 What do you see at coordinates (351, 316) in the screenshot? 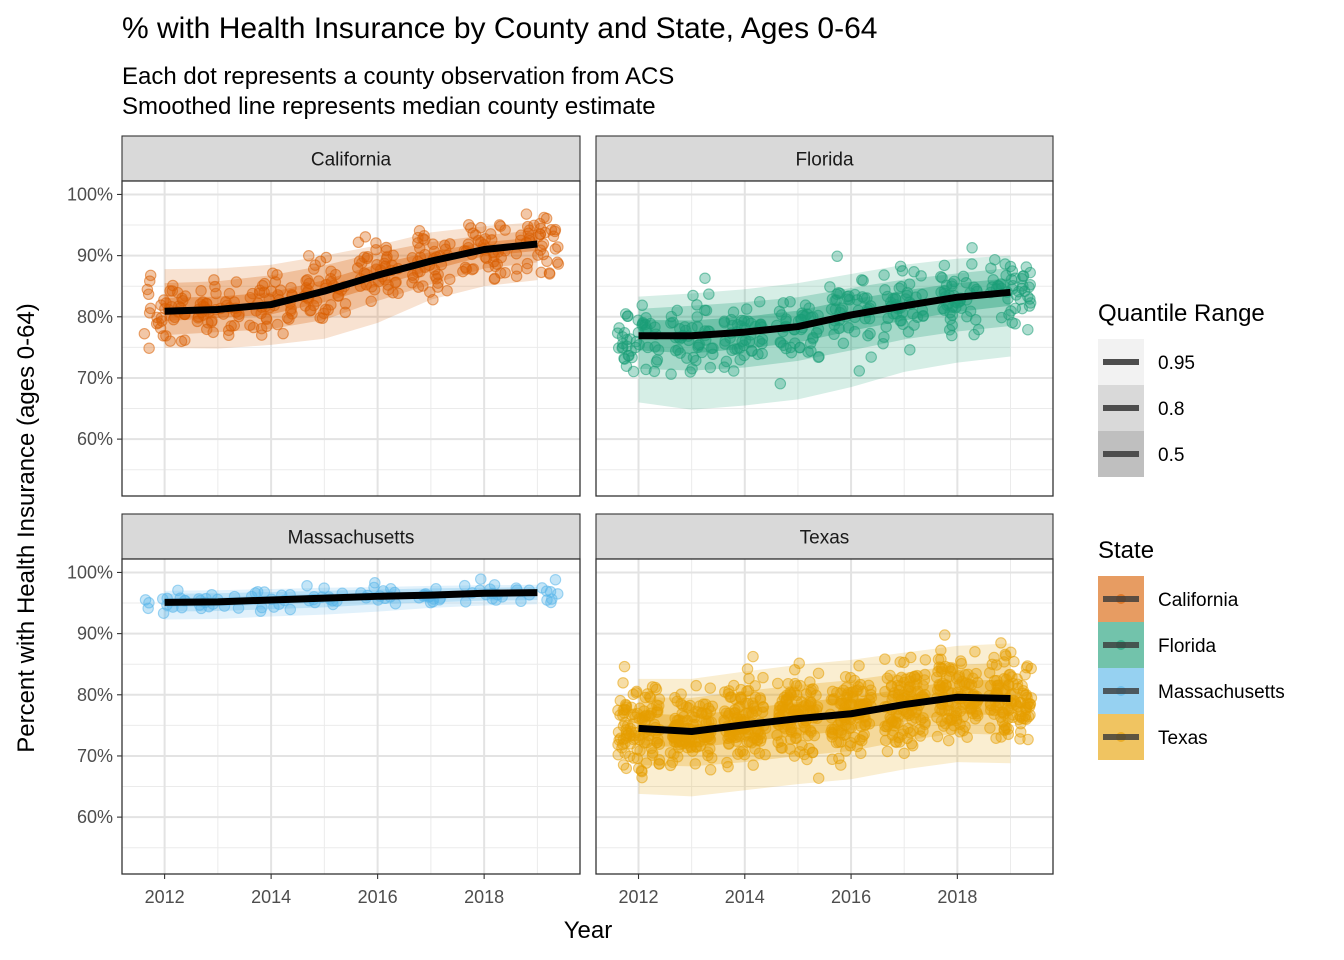
I see `panel-california: California` at bounding box center [351, 316].